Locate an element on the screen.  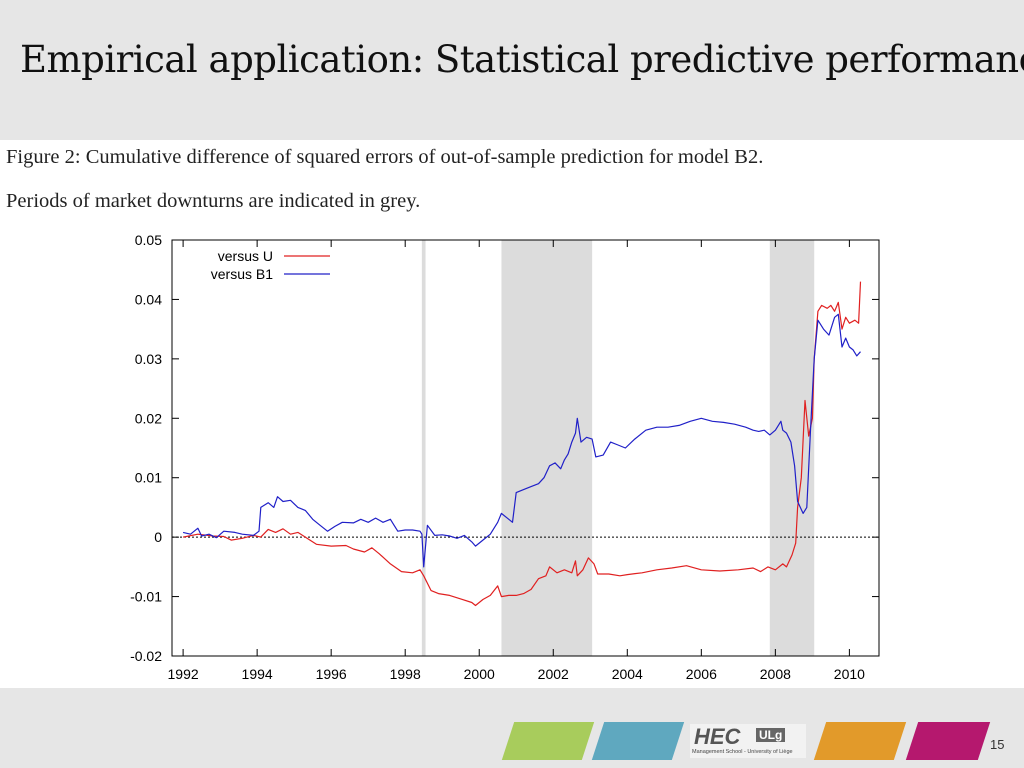
page-number: 15 is located at coordinates (997, 744).